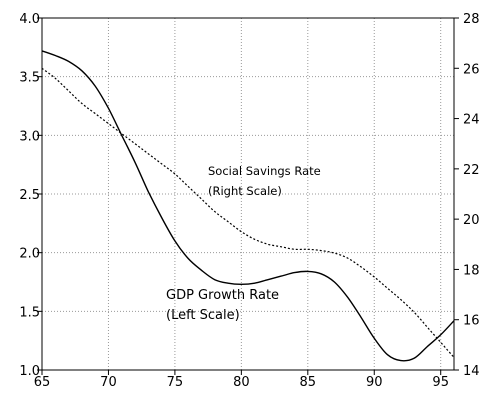 Image resolution: width=485 pixels, height=413 pixels. Describe the element at coordinates (471, 371) in the screenshot. I see `right-tick-label: 14` at that location.